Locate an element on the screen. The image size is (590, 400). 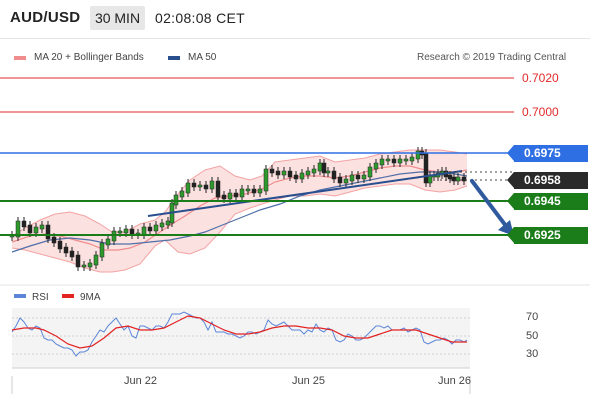
ma20-label: MA 20 + Bollinger Bands is located at coordinates (89, 57).